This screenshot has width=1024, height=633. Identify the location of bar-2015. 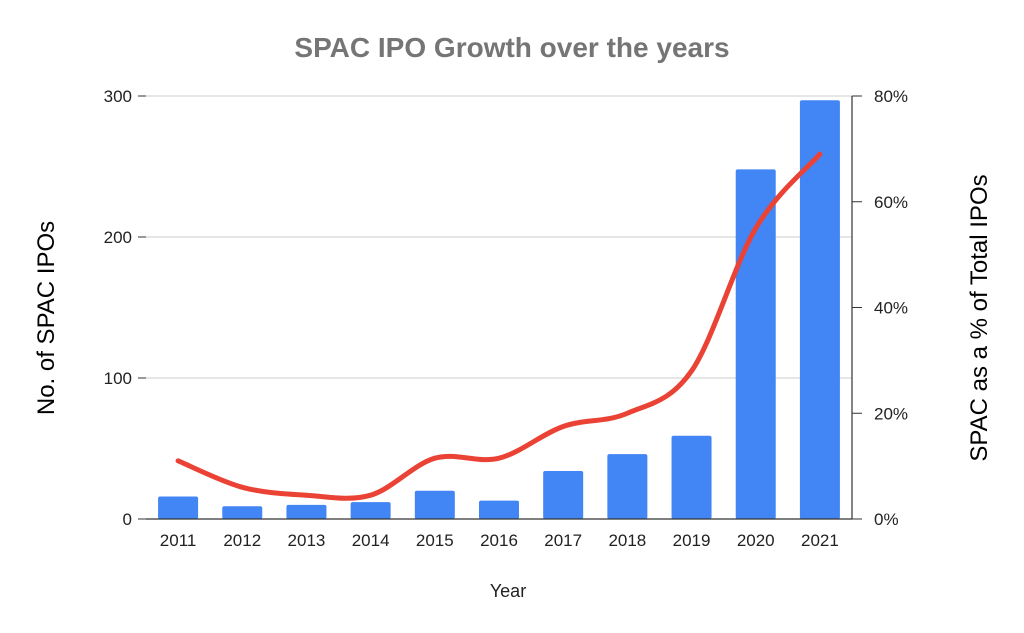
(434, 504).